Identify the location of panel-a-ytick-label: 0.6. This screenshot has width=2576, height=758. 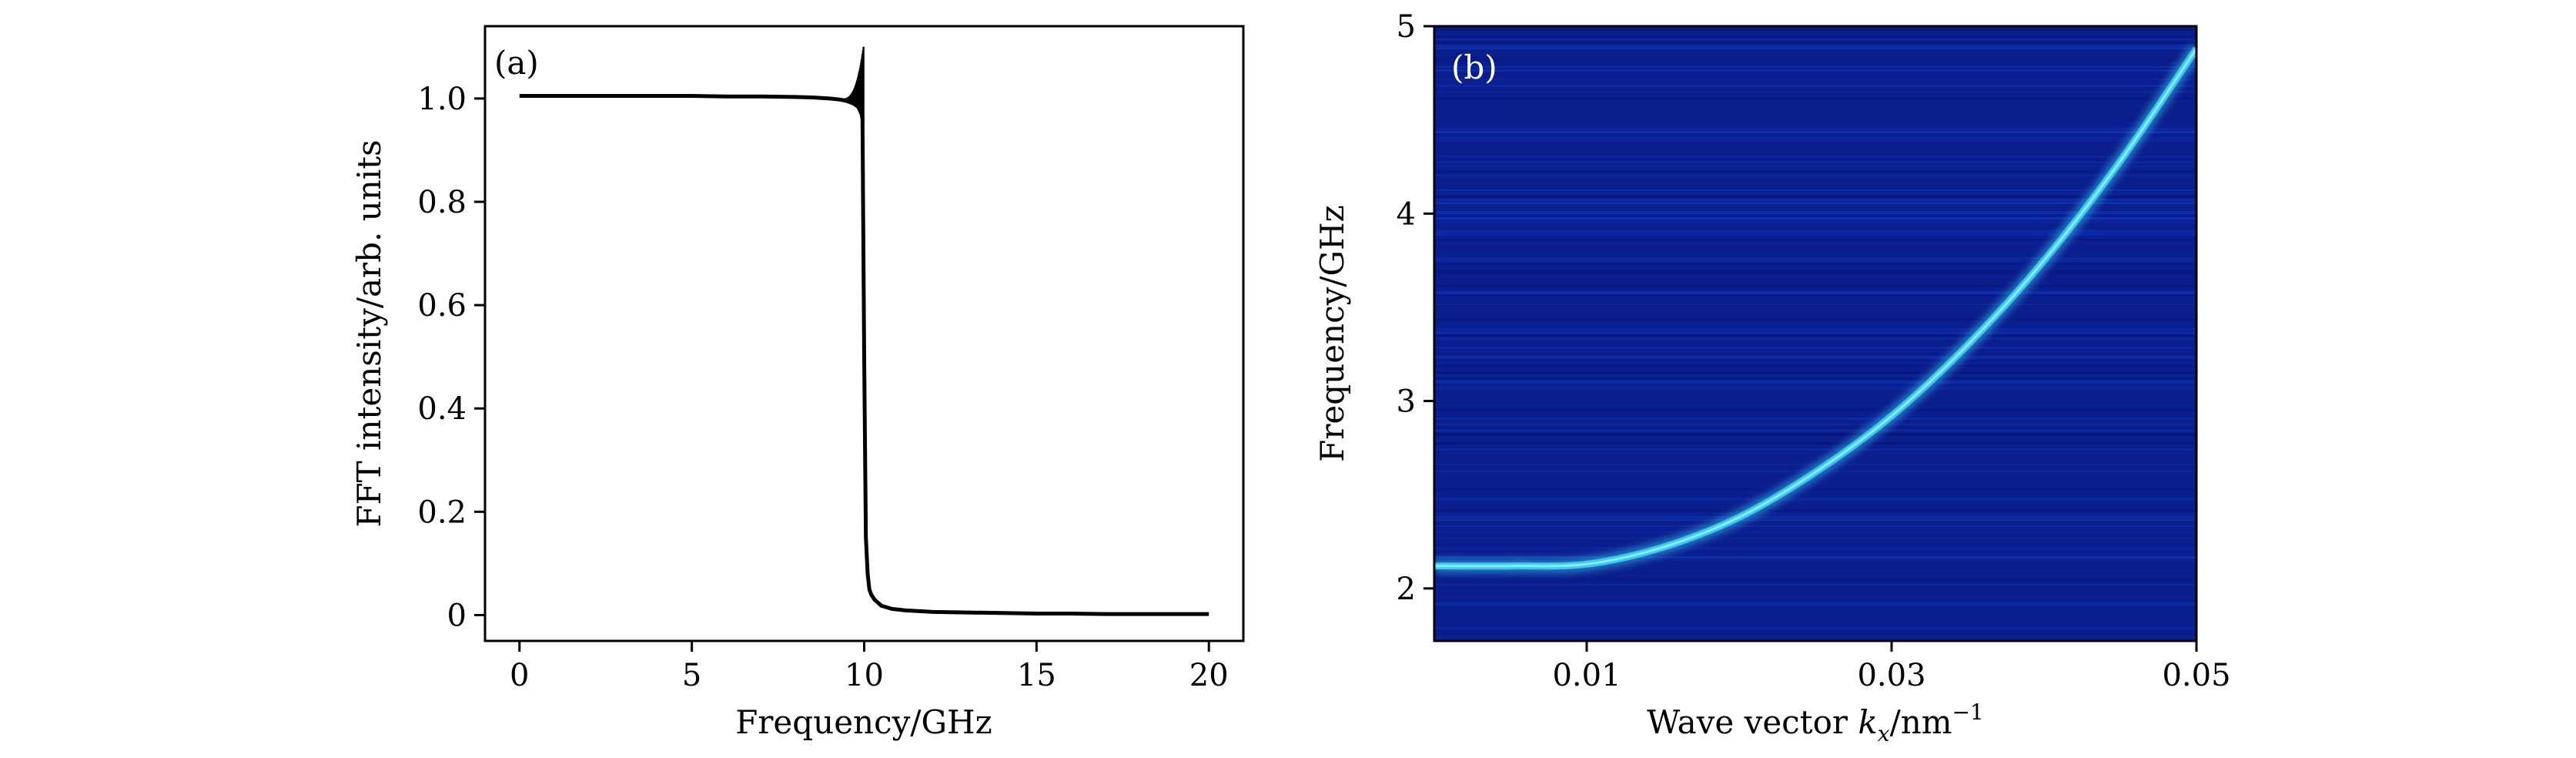
(442, 306).